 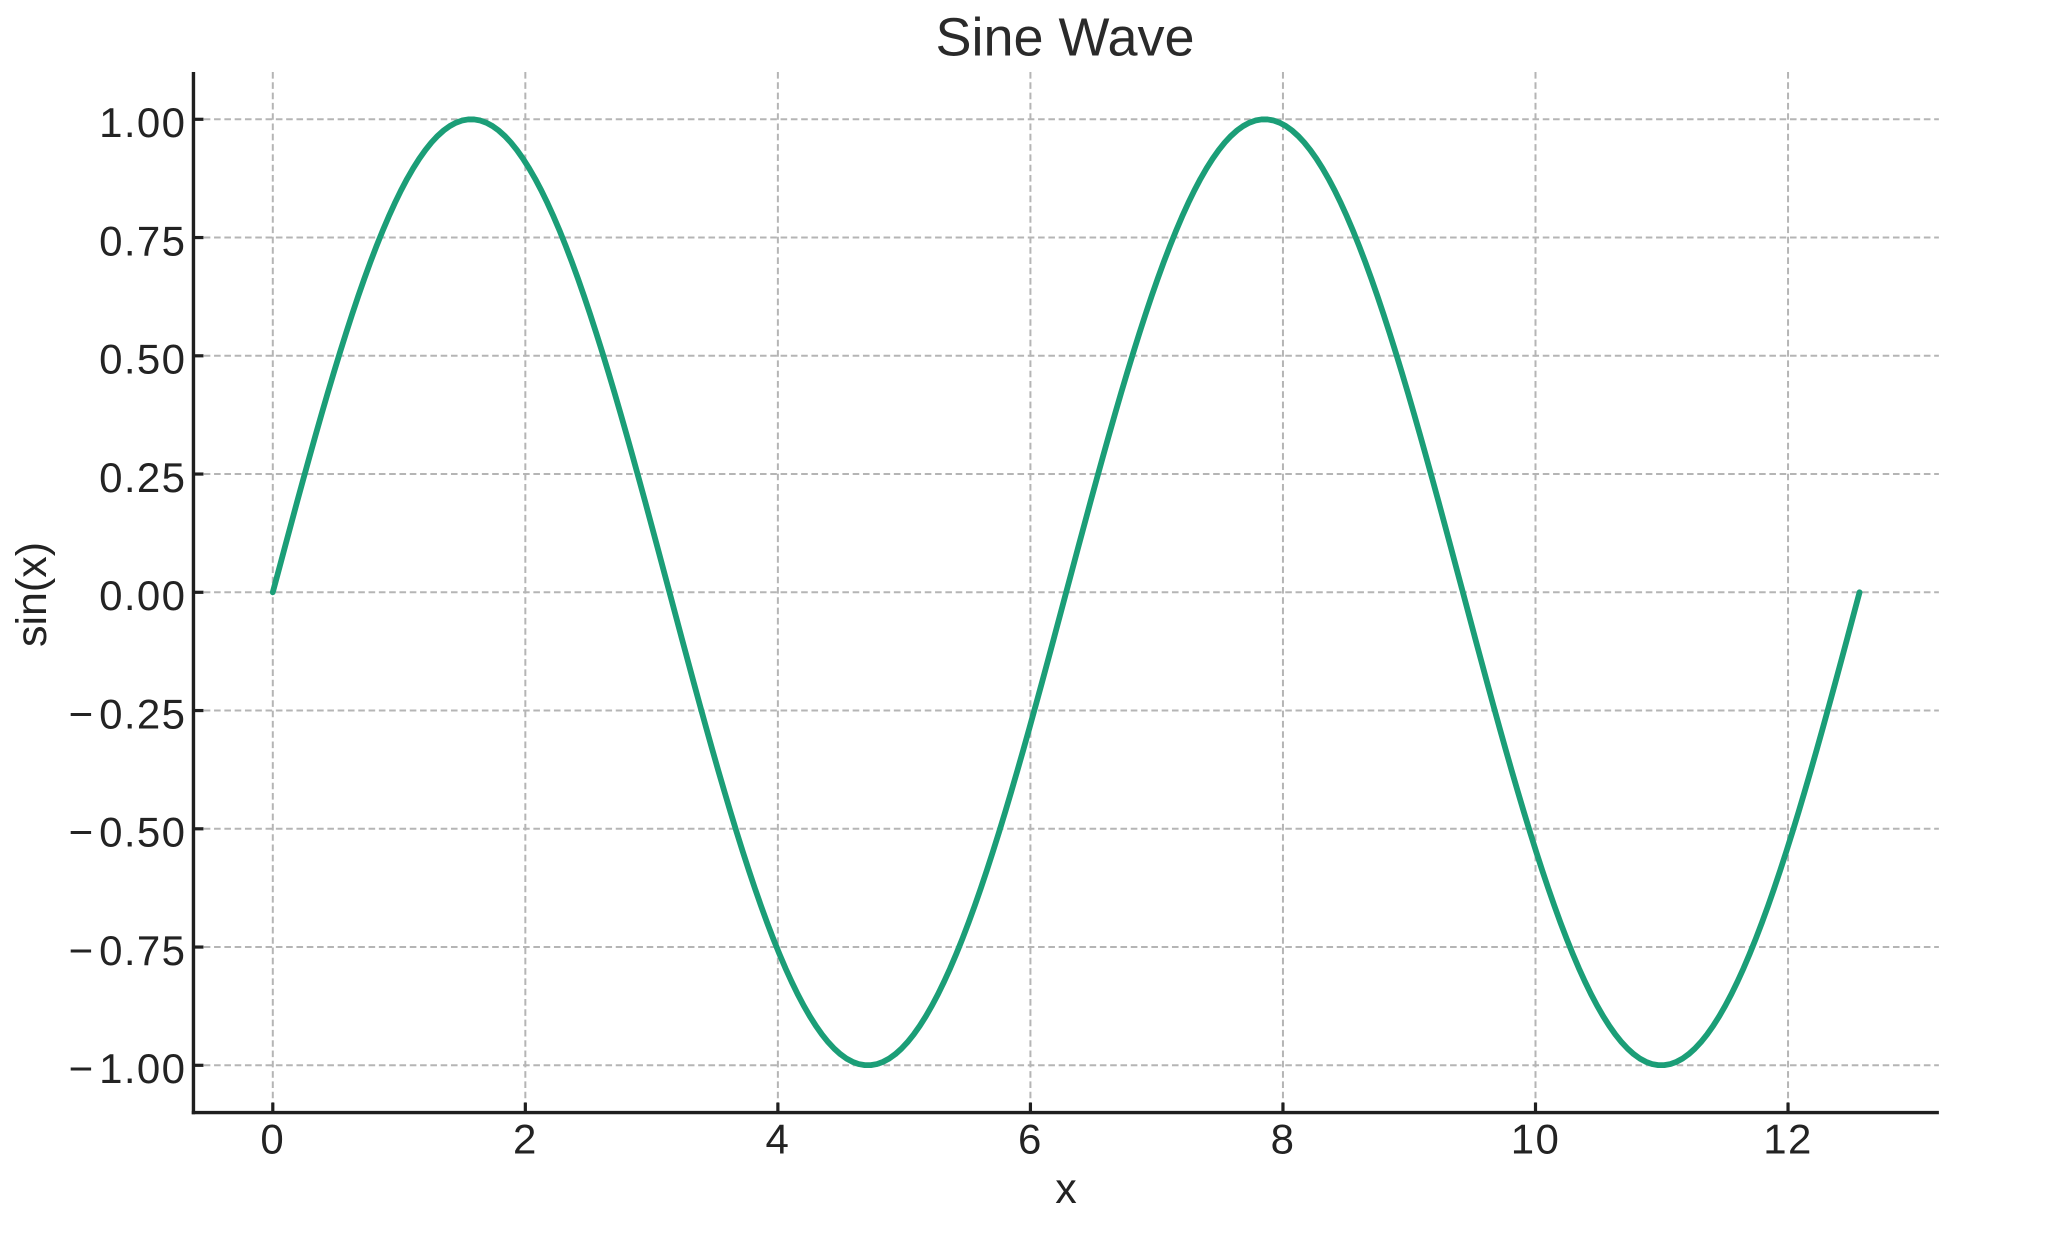 What do you see at coordinates (1064, 38) in the screenshot?
I see `svg-text: Sine Wave` at bounding box center [1064, 38].